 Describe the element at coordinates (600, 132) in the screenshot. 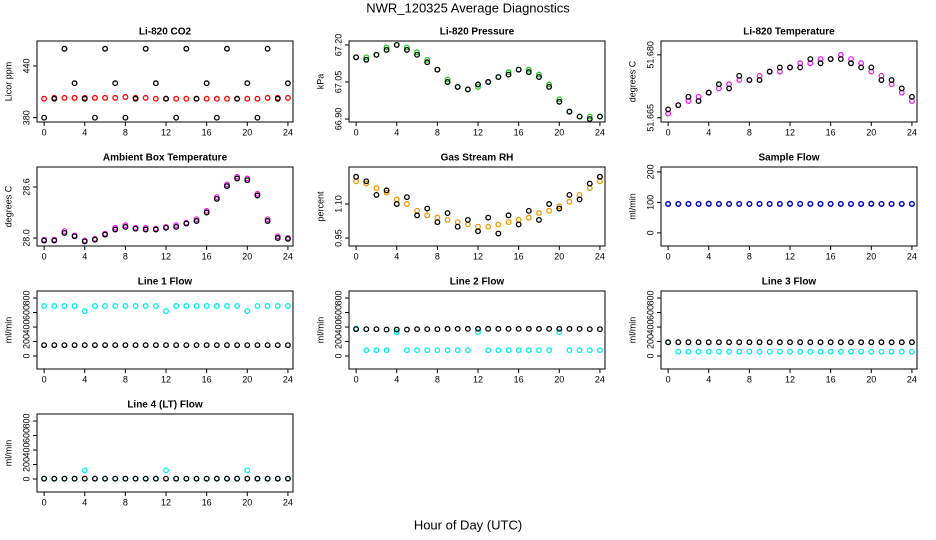

I see `x-tick-label: 24` at that location.